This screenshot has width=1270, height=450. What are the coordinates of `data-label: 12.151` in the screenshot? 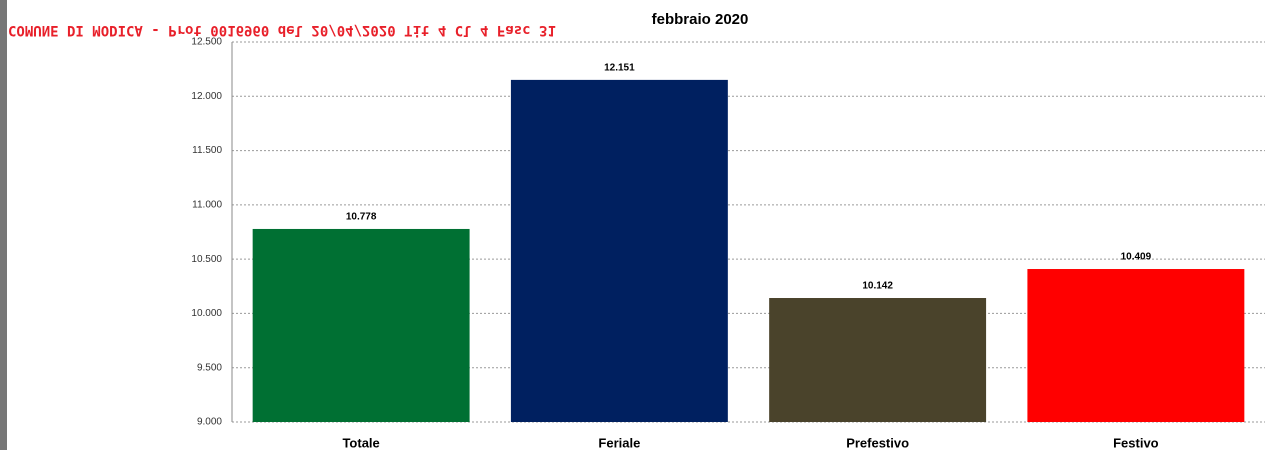 It's located at (619, 68).